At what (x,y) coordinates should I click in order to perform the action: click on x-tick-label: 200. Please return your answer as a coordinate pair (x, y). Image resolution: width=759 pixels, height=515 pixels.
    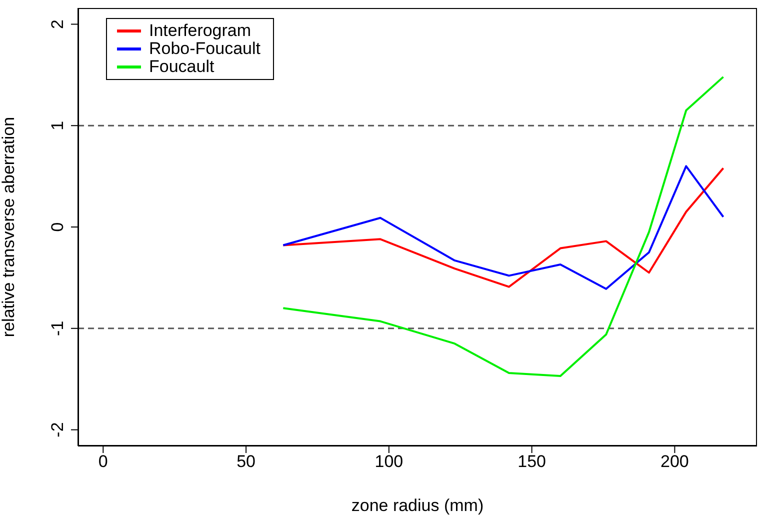
    Looking at the image, I should click on (674, 462).